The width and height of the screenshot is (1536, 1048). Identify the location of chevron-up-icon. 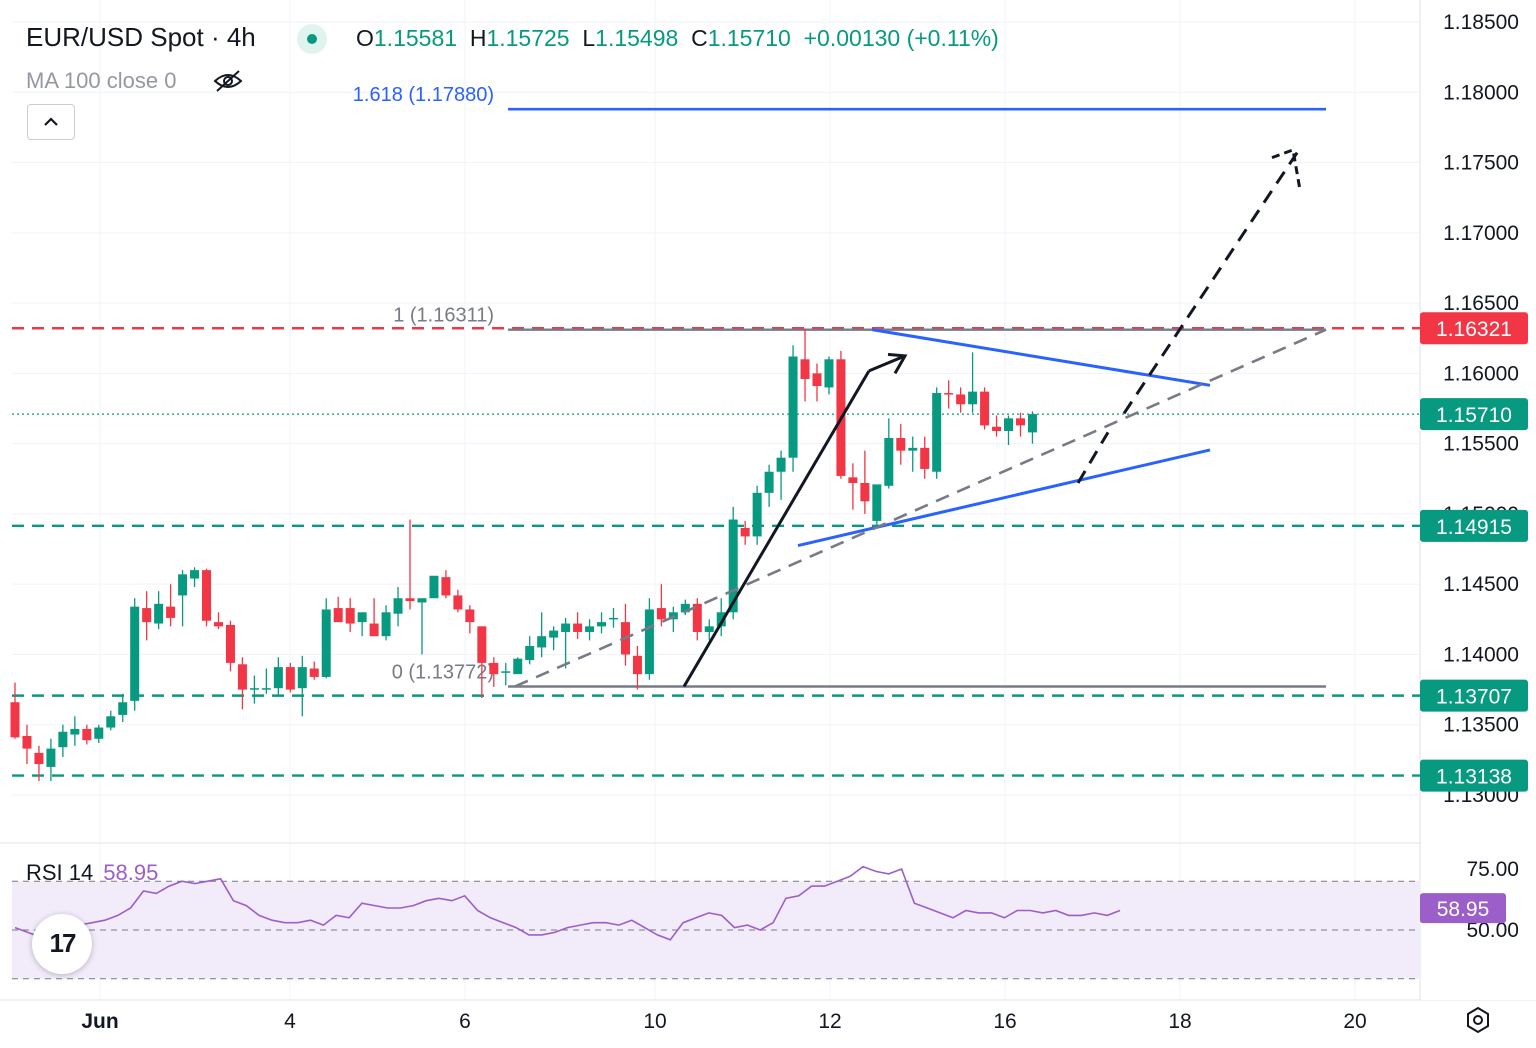
(51, 121).